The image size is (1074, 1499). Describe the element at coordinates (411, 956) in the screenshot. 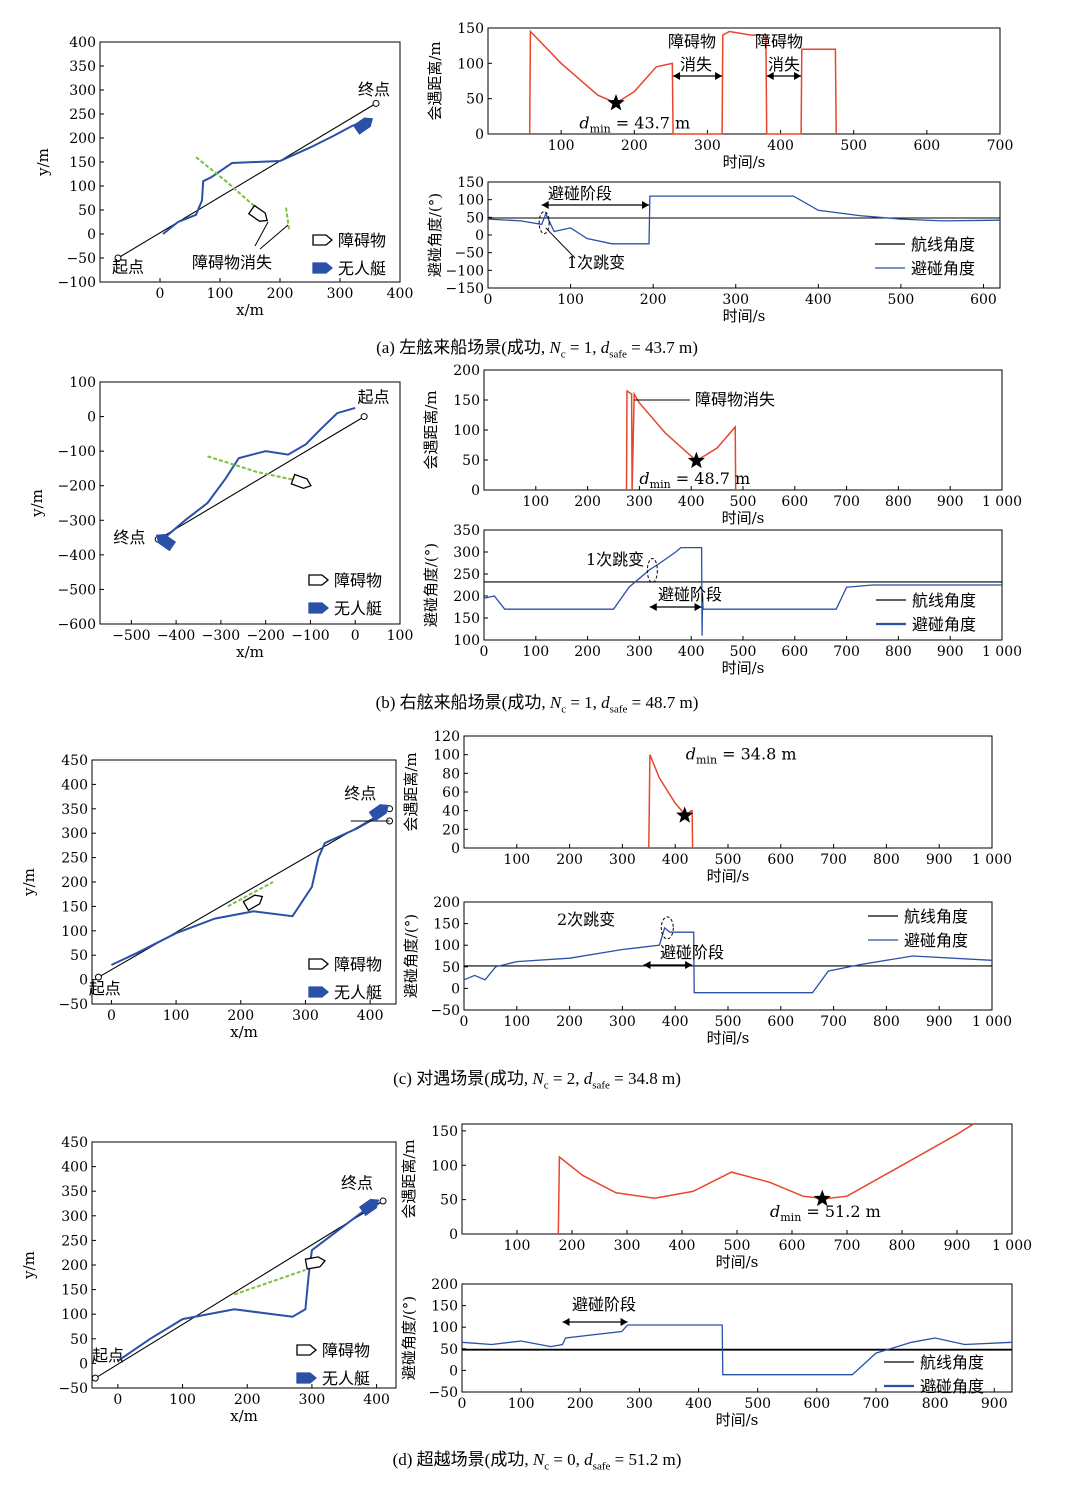

I see `y-axis-label: 避碰角度/(°)` at that location.